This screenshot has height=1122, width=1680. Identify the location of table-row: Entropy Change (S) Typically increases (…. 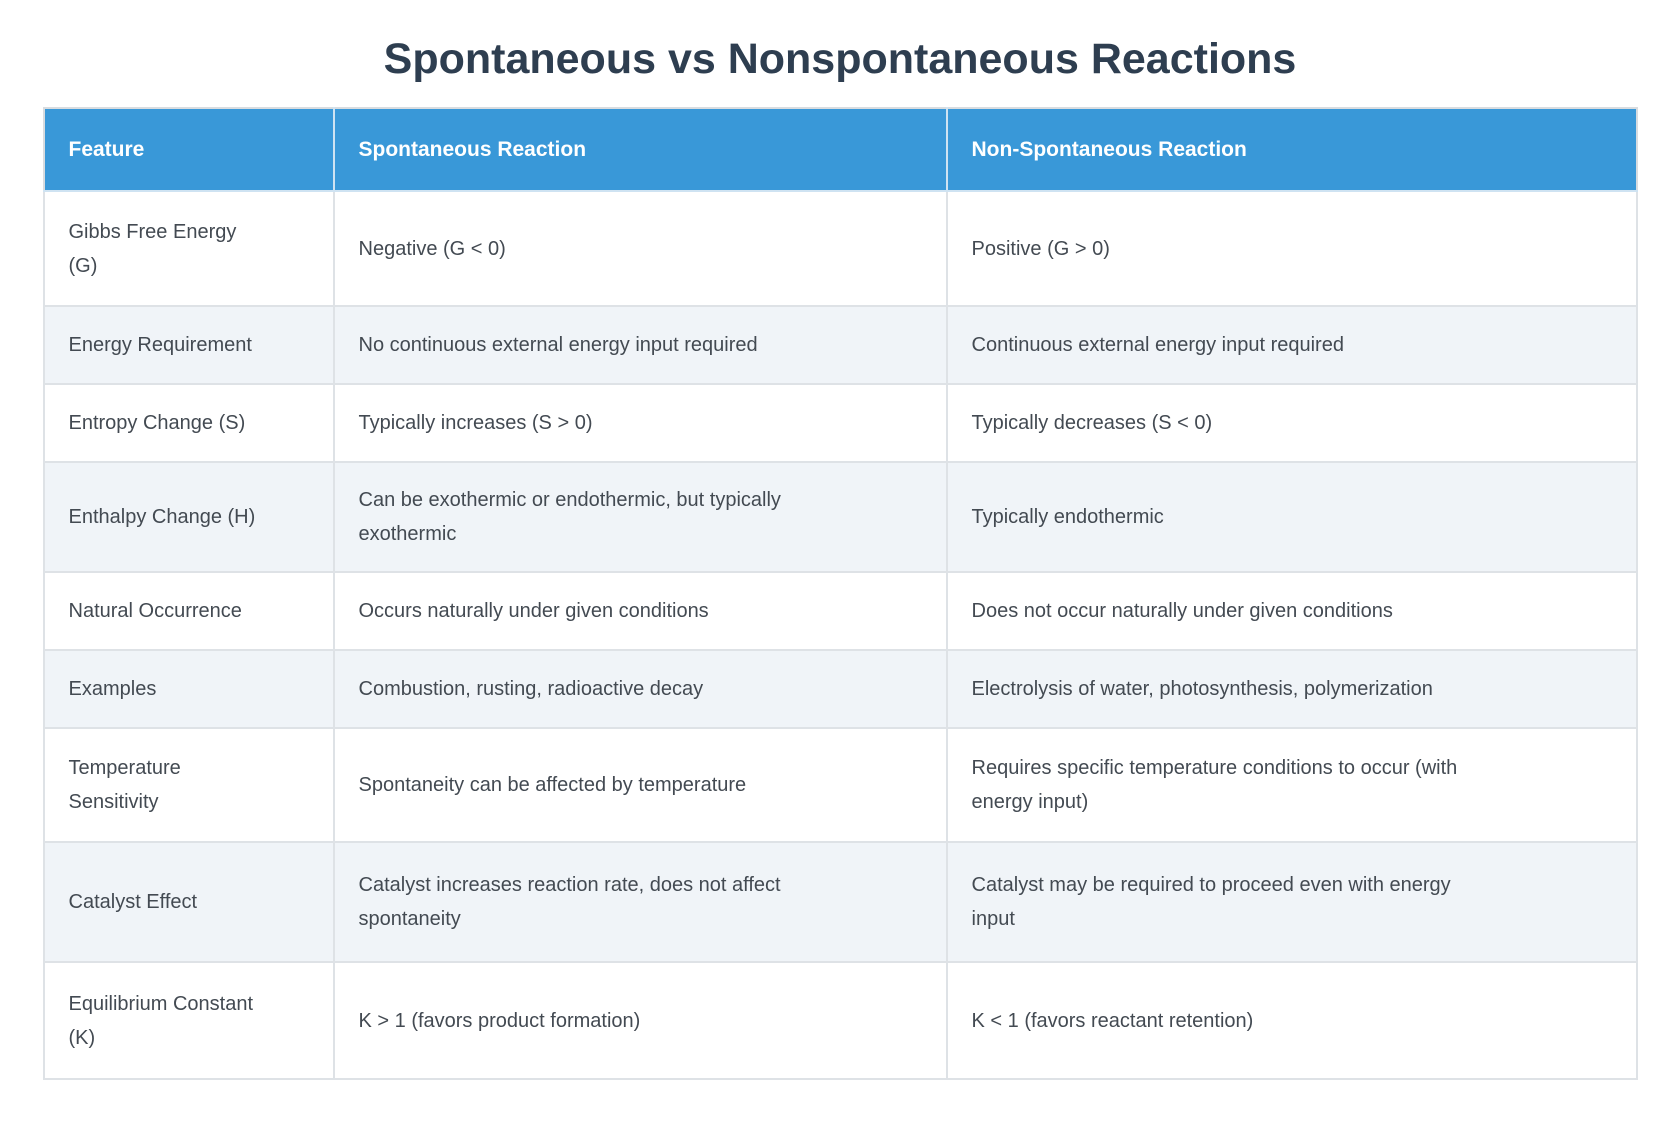
(840, 423).